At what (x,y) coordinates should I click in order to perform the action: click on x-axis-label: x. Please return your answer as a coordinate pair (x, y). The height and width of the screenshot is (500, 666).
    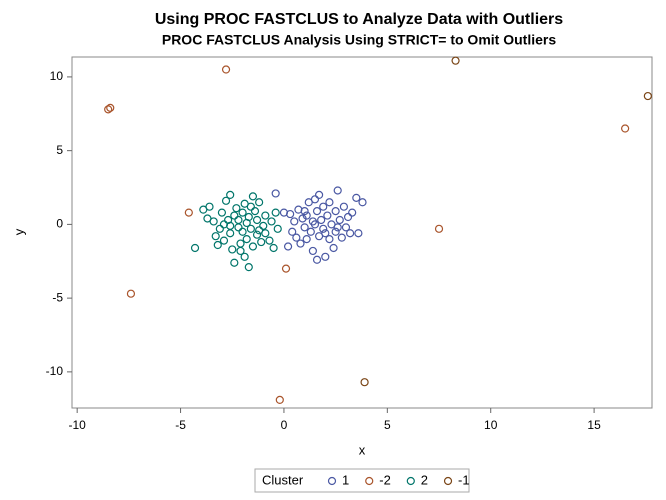
    Looking at the image, I should click on (362, 449).